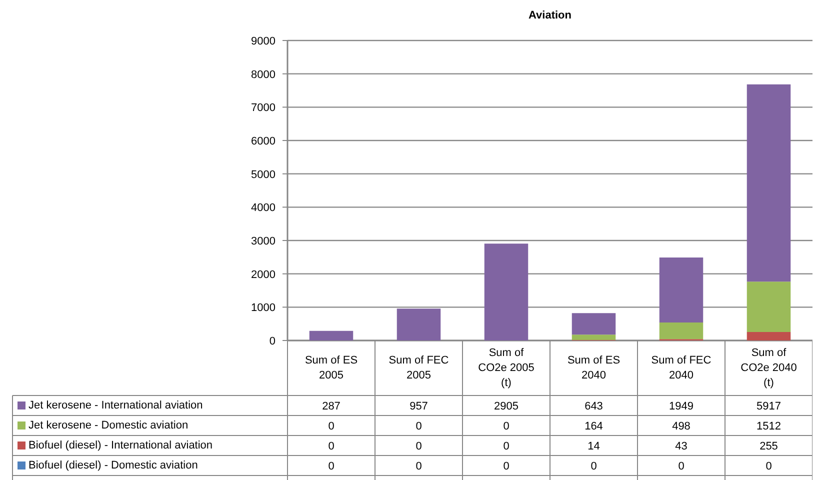  What do you see at coordinates (108, 426) in the screenshot?
I see `legend-label: Jet kerosene - Domestic aviation` at bounding box center [108, 426].